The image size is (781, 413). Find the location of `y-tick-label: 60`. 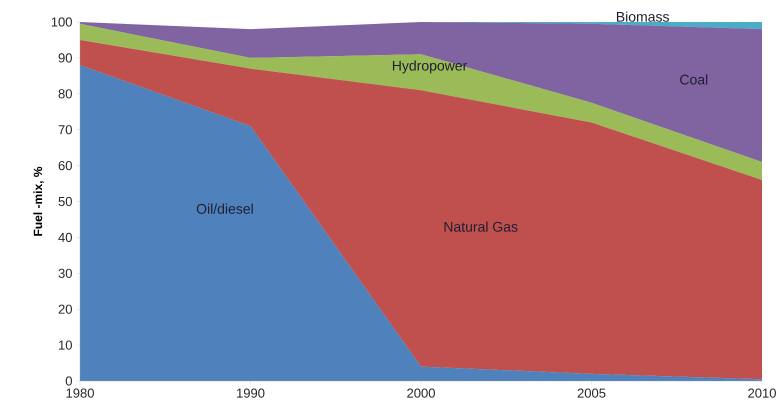

y-tick-label: 60 is located at coordinates (65, 165).